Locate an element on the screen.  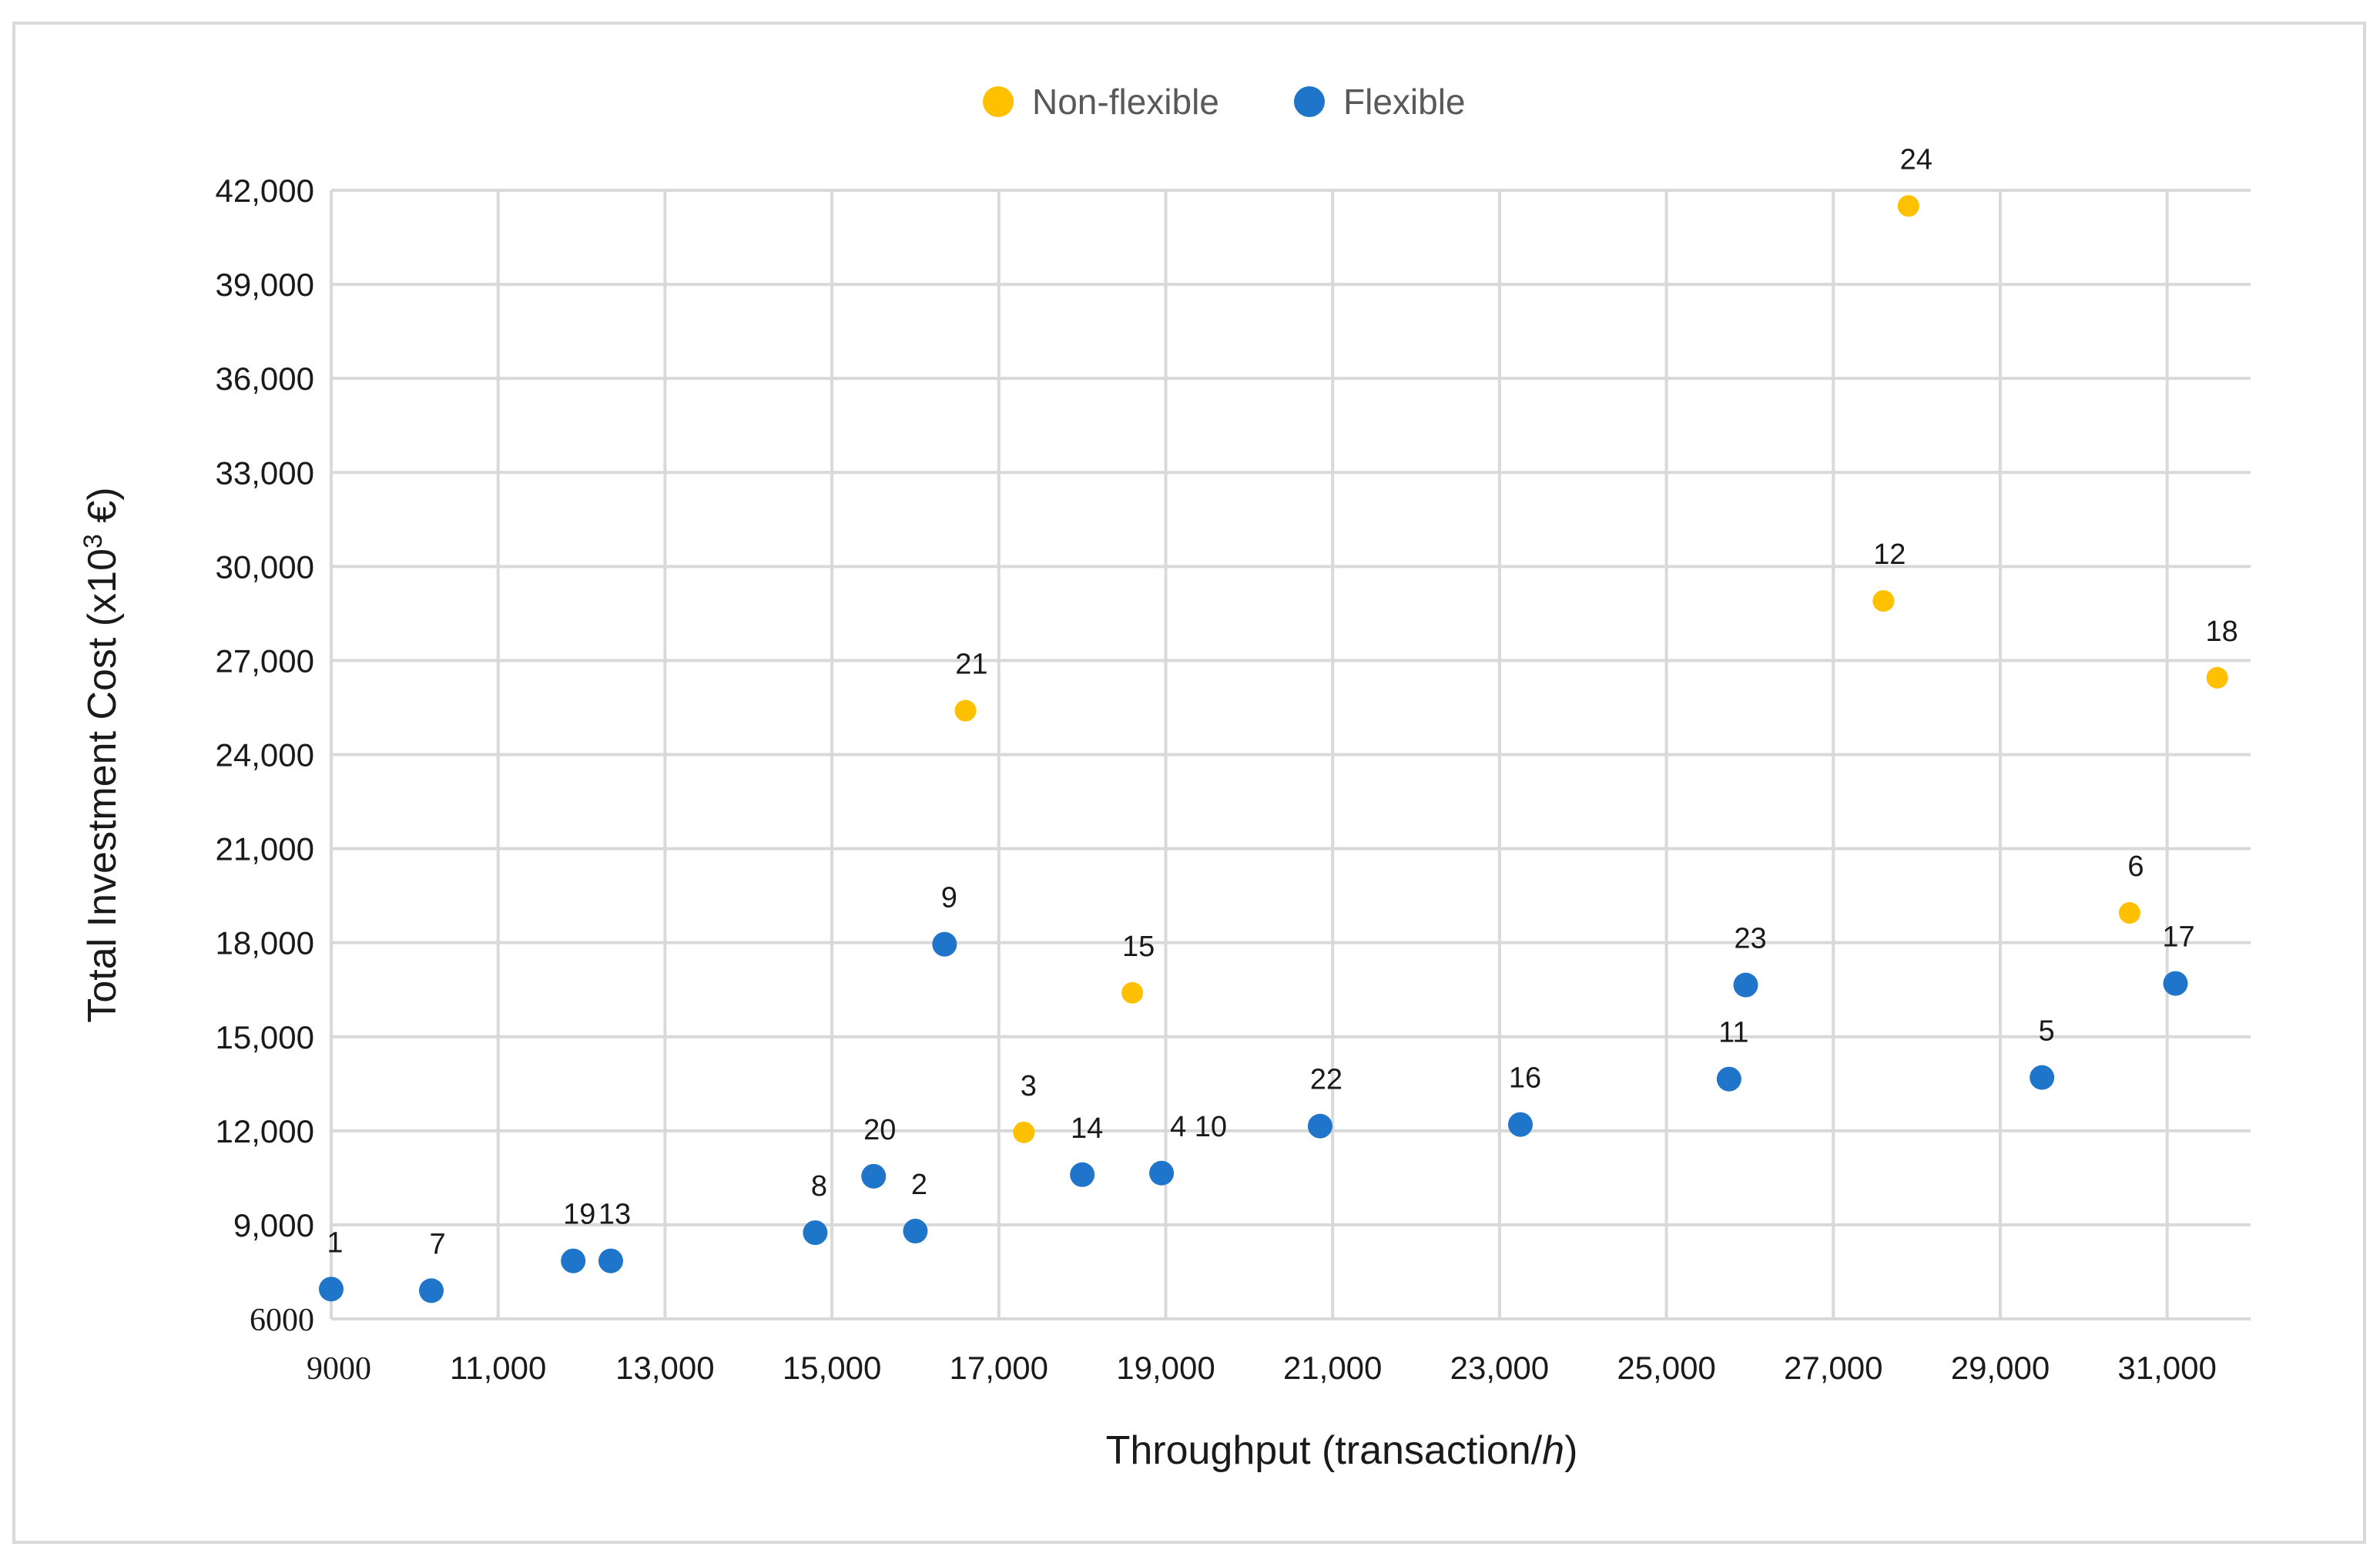
point-label-4-10: 4 10 is located at coordinates (1198, 1127).